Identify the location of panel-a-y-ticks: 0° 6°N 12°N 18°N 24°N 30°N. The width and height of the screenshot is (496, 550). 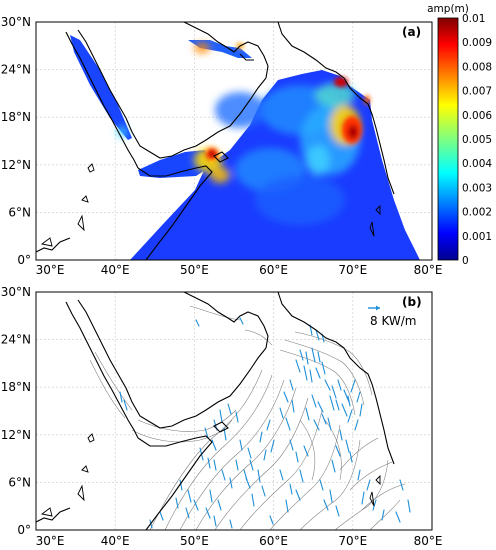
(16, 141).